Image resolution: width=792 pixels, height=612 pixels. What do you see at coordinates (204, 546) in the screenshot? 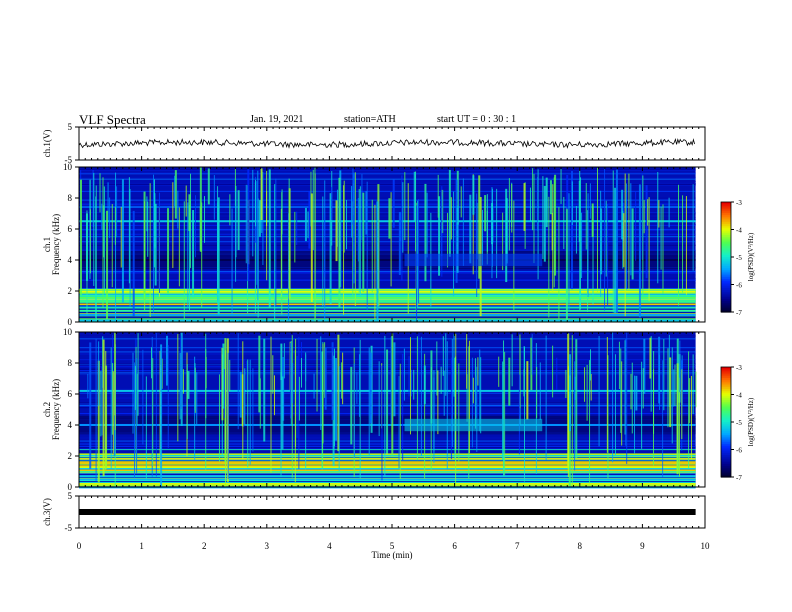
I see `time-tick-label: 2` at bounding box center [204, 546].